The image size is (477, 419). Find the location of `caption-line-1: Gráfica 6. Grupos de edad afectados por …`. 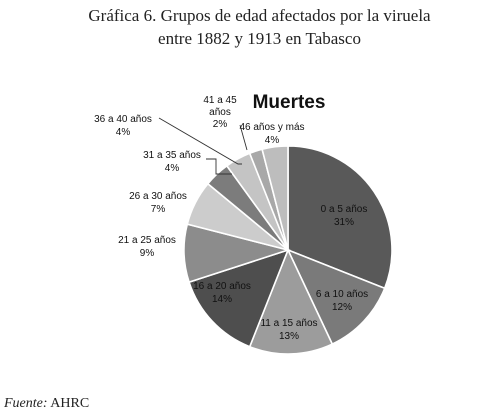

caption-line-1: Gráfica 6. Grupos de edad afectados por … is located at coordinates (259, 15).